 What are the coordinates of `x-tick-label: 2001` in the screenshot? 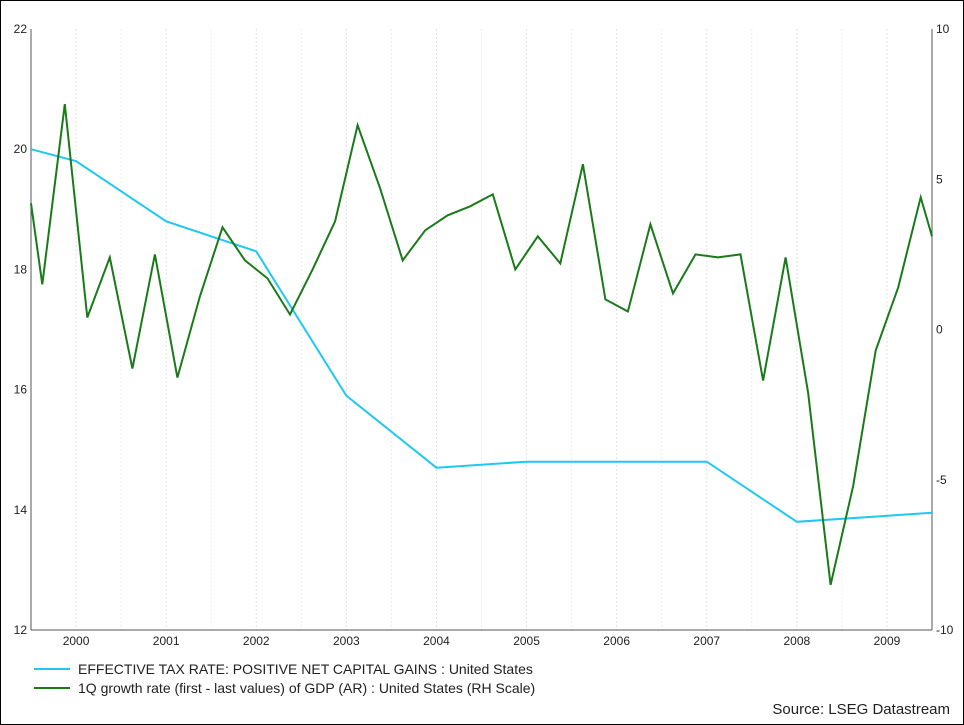 It's located at (166, 641).